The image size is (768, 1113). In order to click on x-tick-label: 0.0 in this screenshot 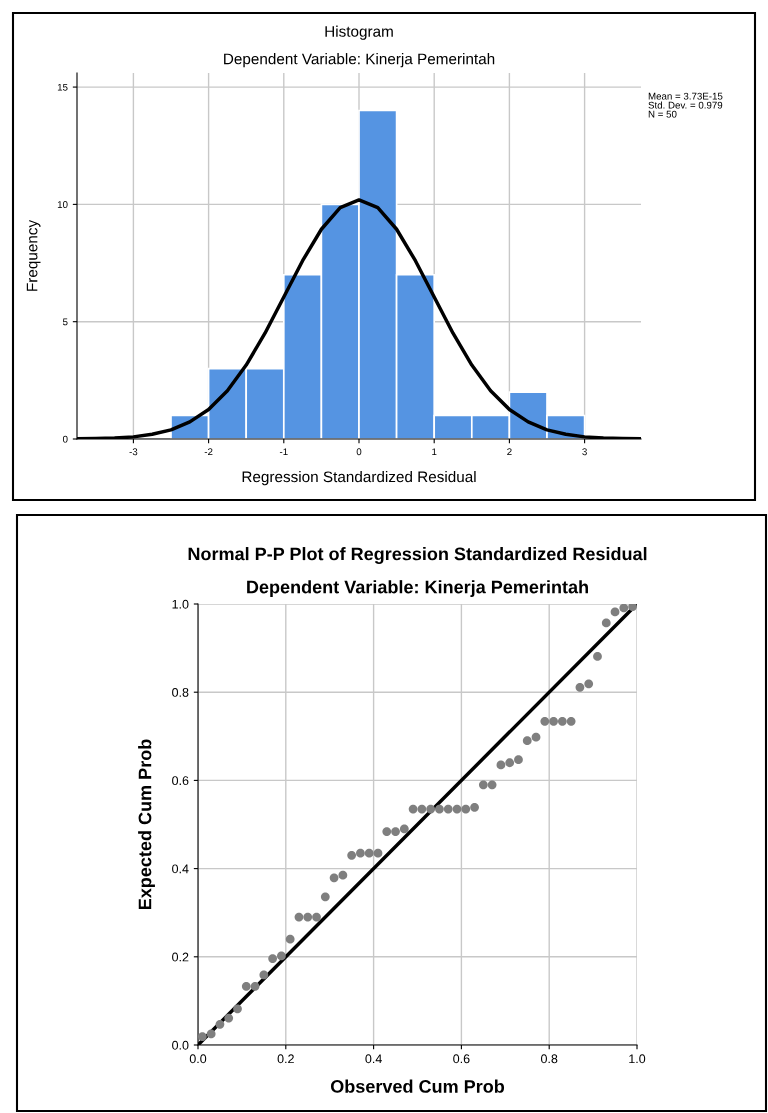, I will do `click(198, 1059)`.